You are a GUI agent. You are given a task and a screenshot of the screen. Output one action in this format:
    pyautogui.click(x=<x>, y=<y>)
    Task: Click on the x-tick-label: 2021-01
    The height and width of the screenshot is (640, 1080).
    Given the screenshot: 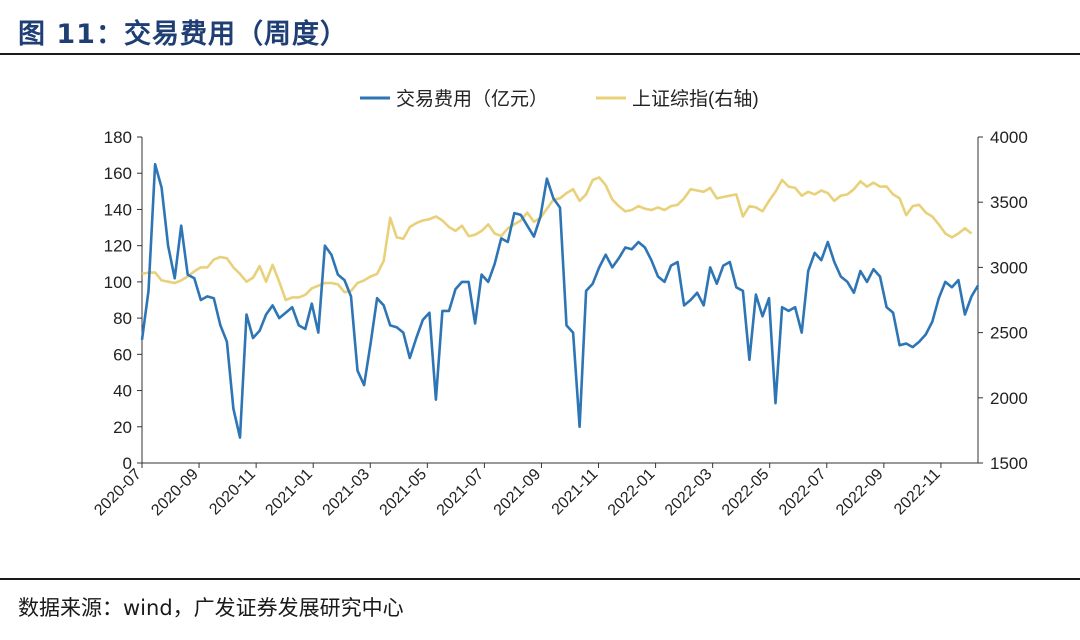 What is the action you would take?
    pyautogui.click(x=289, y=493)
    